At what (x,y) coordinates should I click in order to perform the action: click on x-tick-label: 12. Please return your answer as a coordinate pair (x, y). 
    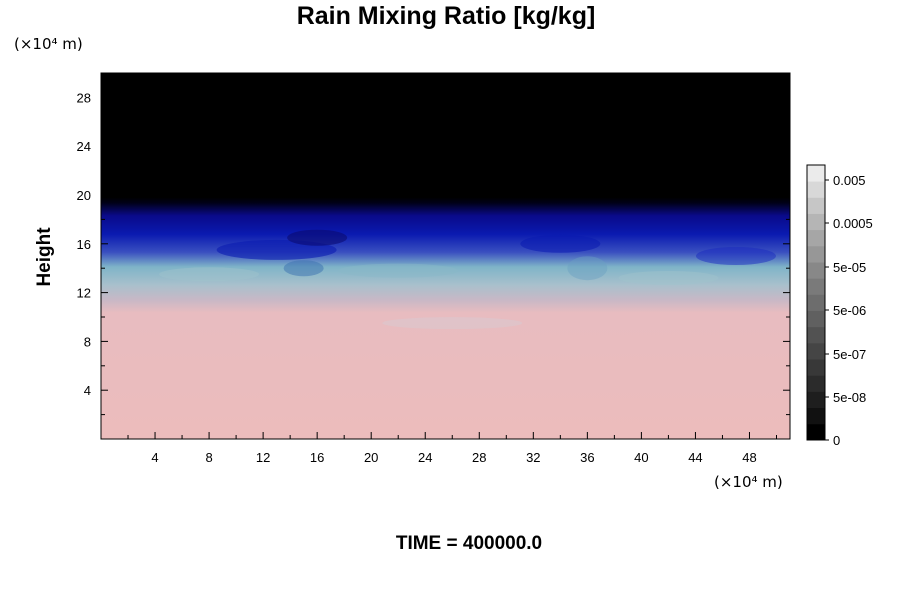
    Looking at the image, I should click on (263, 457).